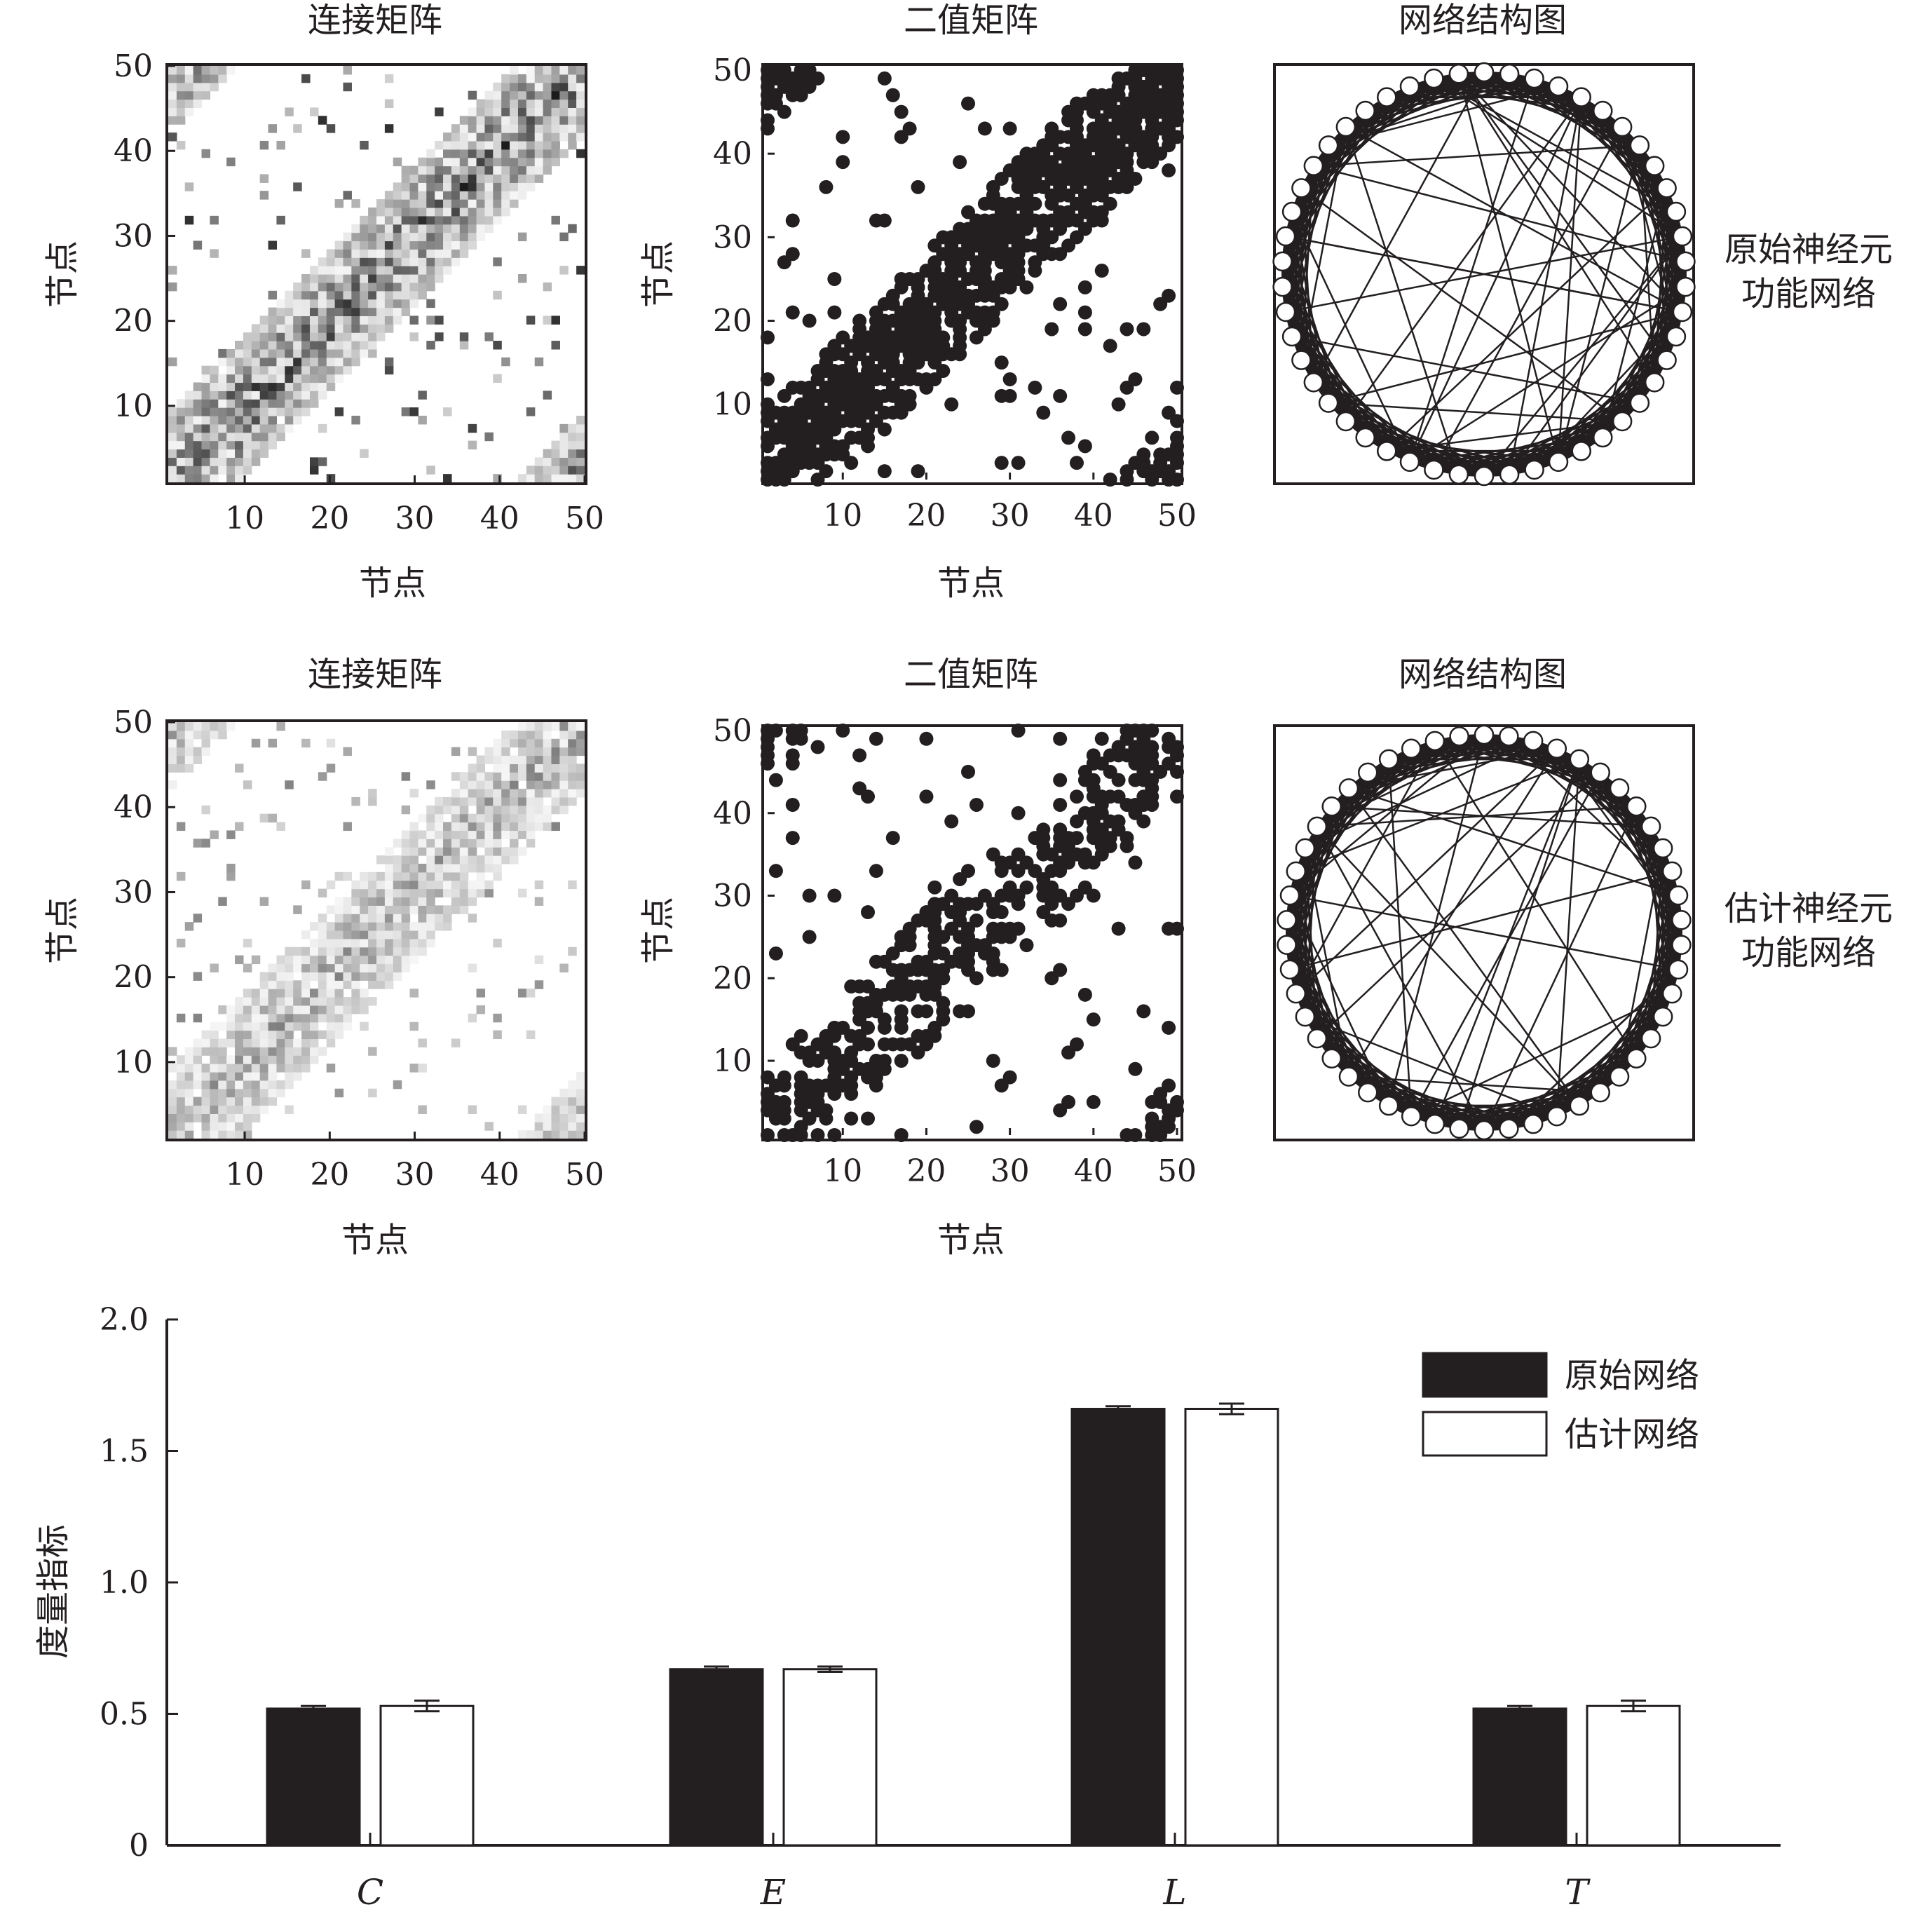 This screenshot has height=1907, width=1932. What do you see at coordinates (133, 807) in the screenshot?
I see `y-tick-label: 40` at bounding box center [133, 807].